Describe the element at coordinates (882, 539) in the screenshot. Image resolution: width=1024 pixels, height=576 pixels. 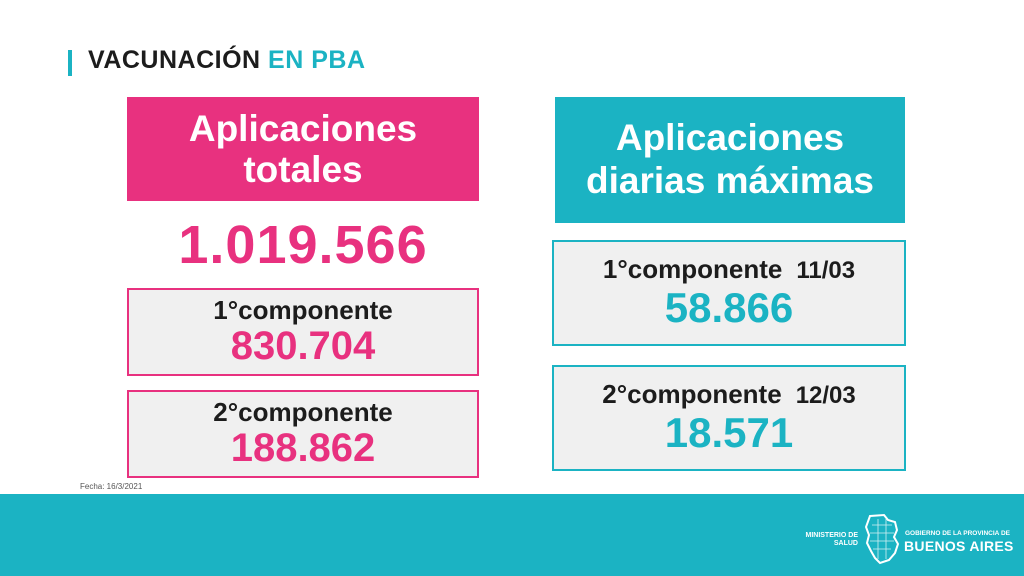
I see `province-map-icon` at that location.